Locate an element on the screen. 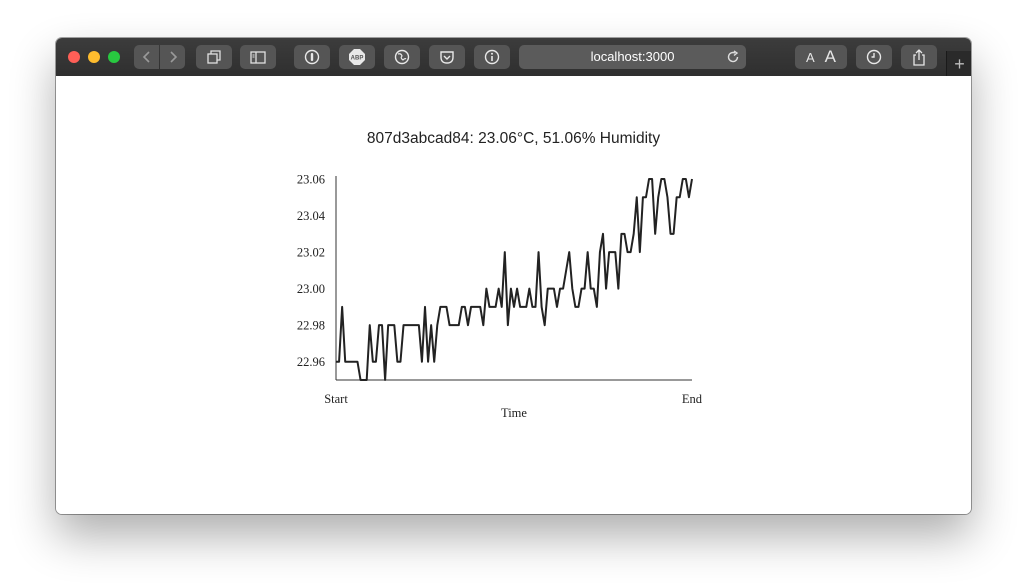  close-window-button is located at coordinates (74, 57).